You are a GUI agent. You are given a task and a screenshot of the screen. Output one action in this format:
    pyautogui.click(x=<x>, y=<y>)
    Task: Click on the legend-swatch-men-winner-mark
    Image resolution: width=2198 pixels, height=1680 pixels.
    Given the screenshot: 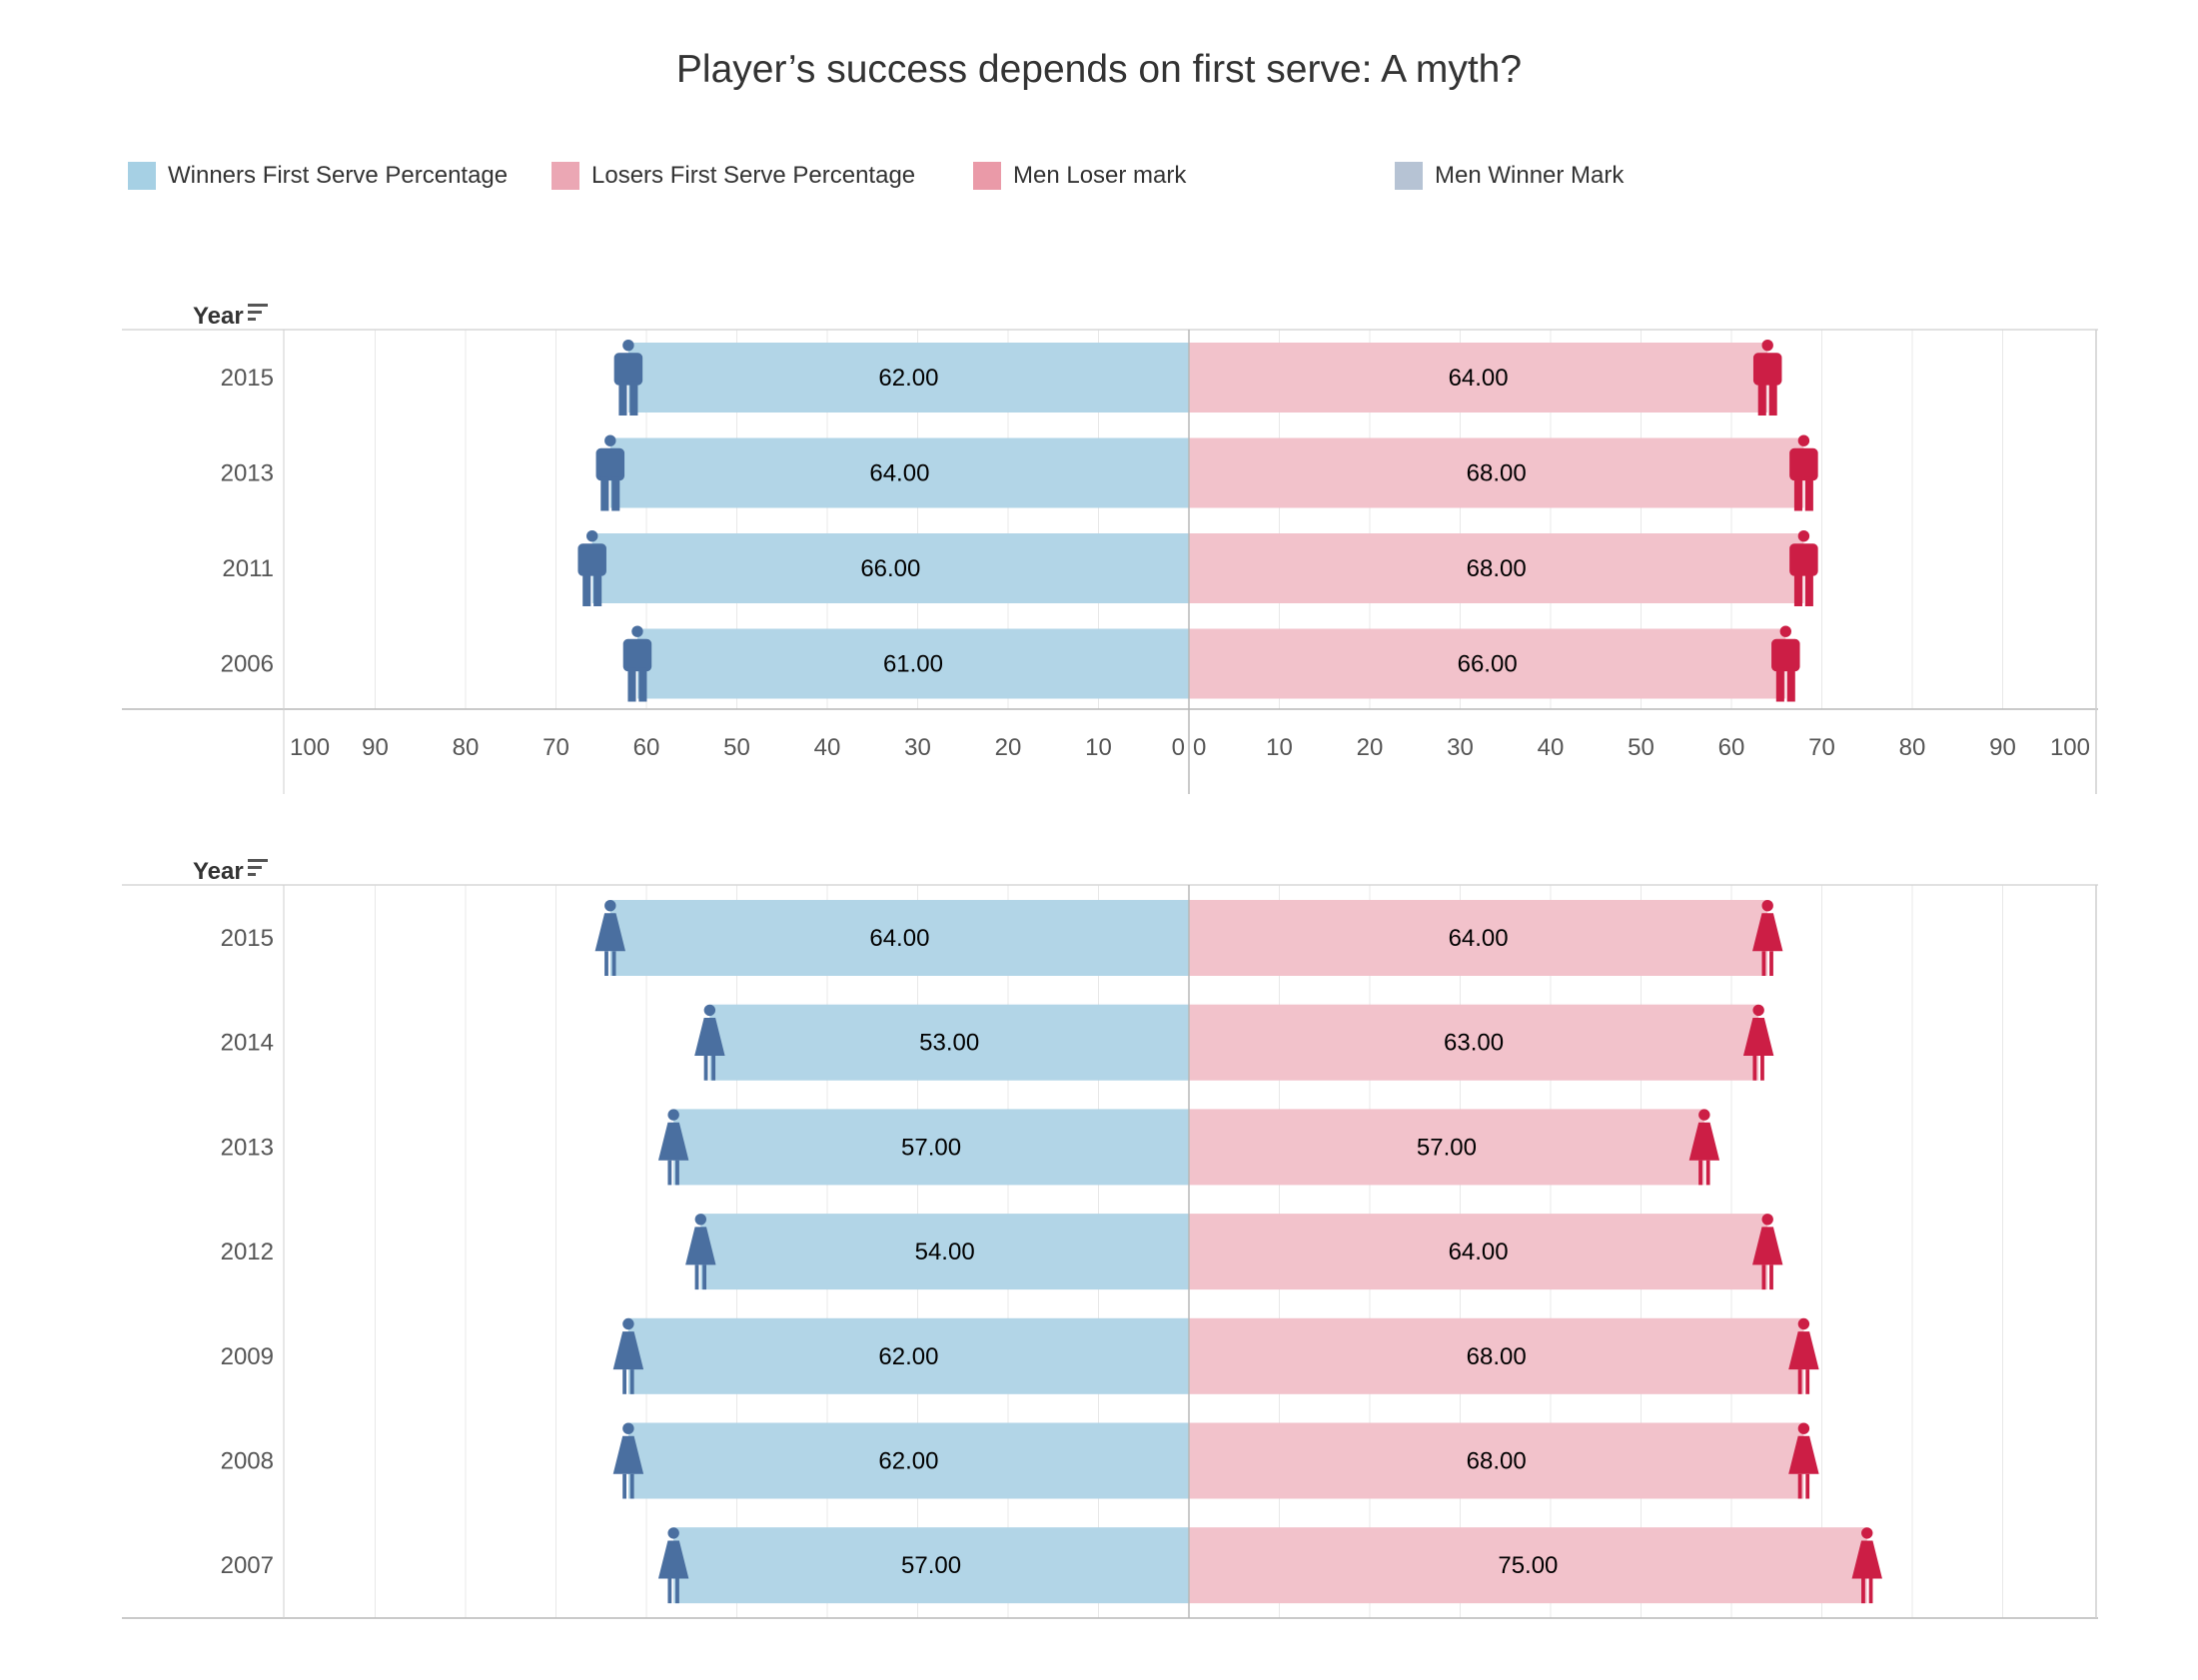 What is the action you would take?
    pyautogui.click(x=1409, y=176)
    